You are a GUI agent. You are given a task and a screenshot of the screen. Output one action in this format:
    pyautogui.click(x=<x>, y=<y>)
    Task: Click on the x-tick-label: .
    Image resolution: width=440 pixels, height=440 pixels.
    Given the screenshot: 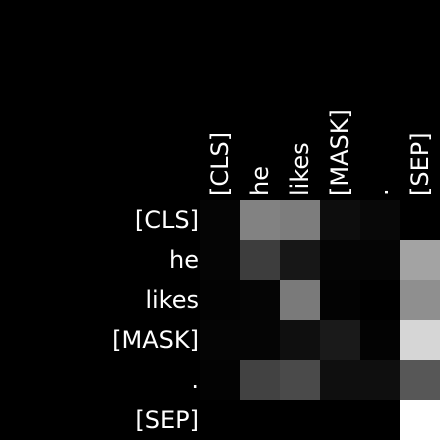 What is the action you would take?
    pyautogui.click(x=380, y=192)
    